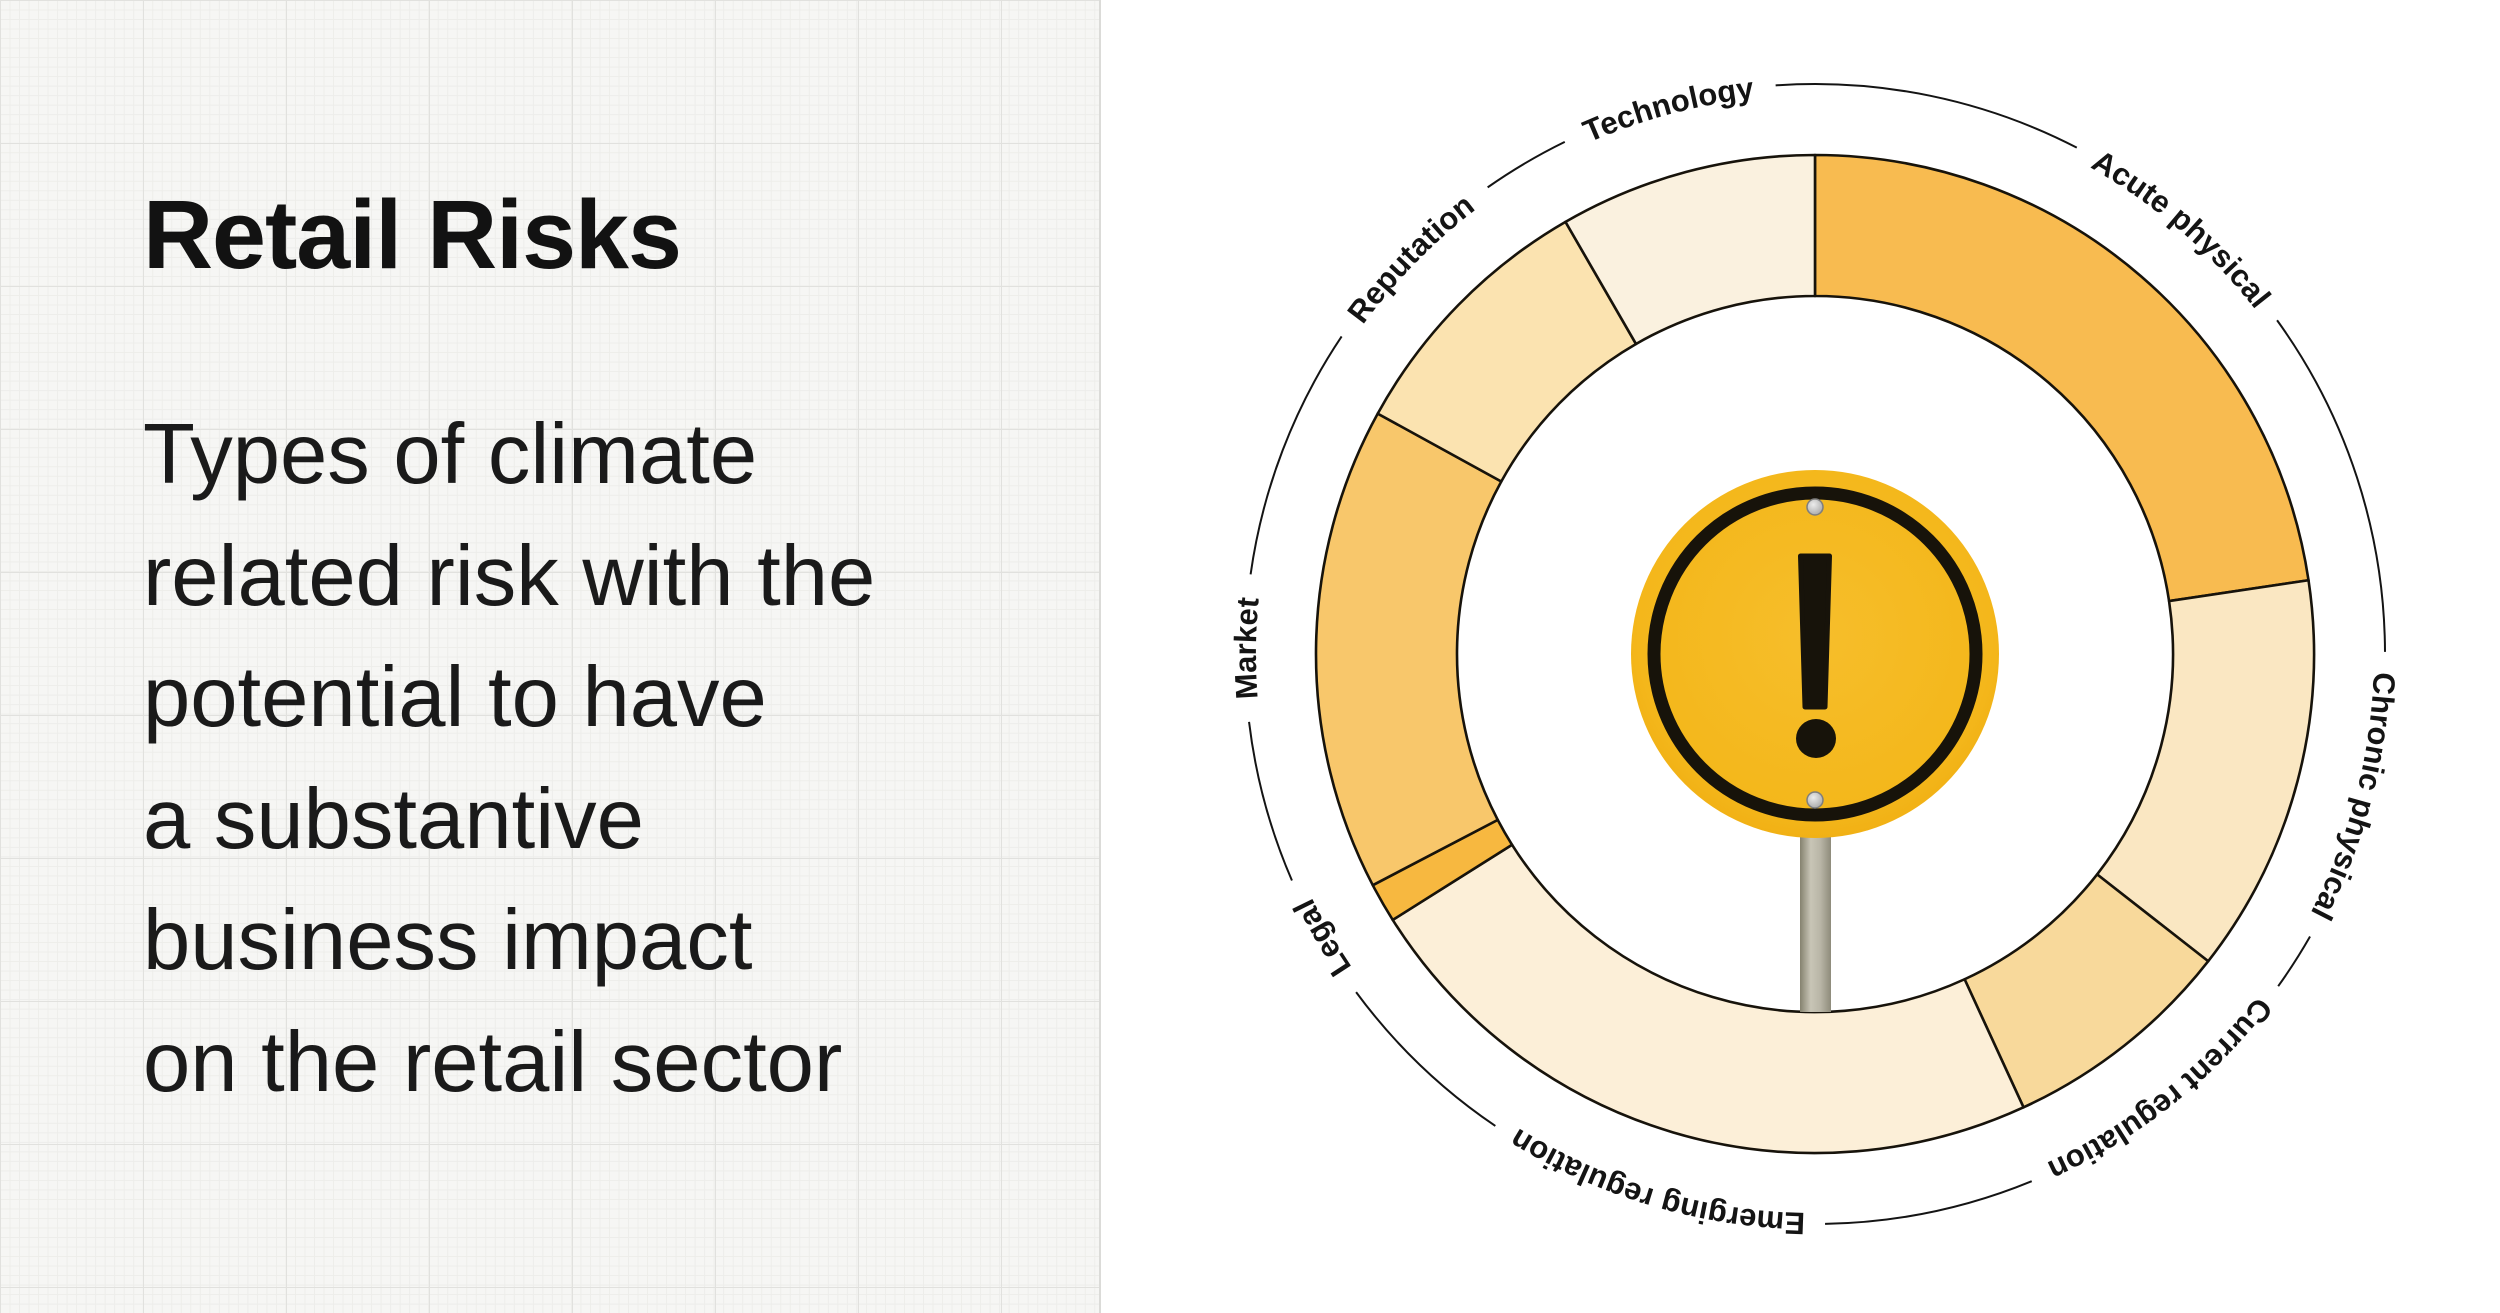 Image resolution: width=2500 pixels, height=1313 pixels. I want to click on description-line: Types of climate, so click(450, 454).